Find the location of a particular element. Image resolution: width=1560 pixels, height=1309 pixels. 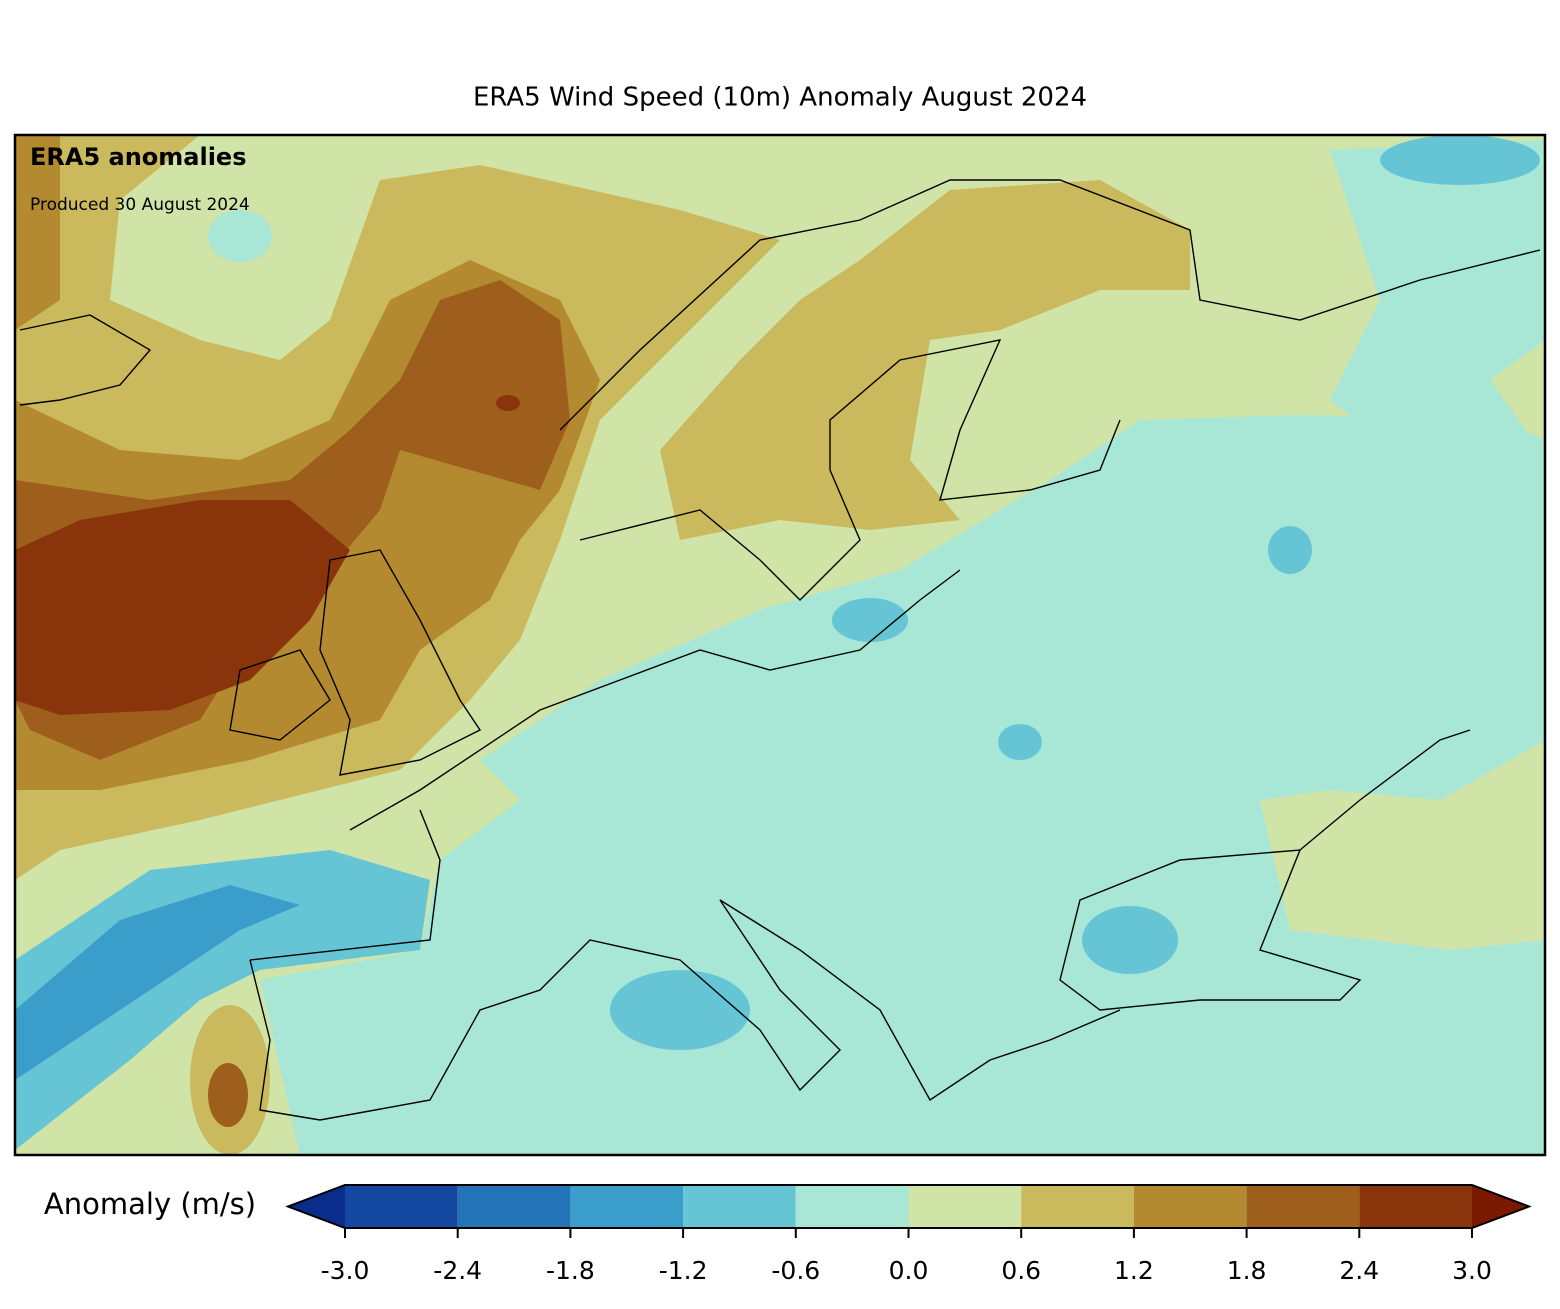

colorbar-tick-label: -2.4 is located at coordinates (457, 1270).